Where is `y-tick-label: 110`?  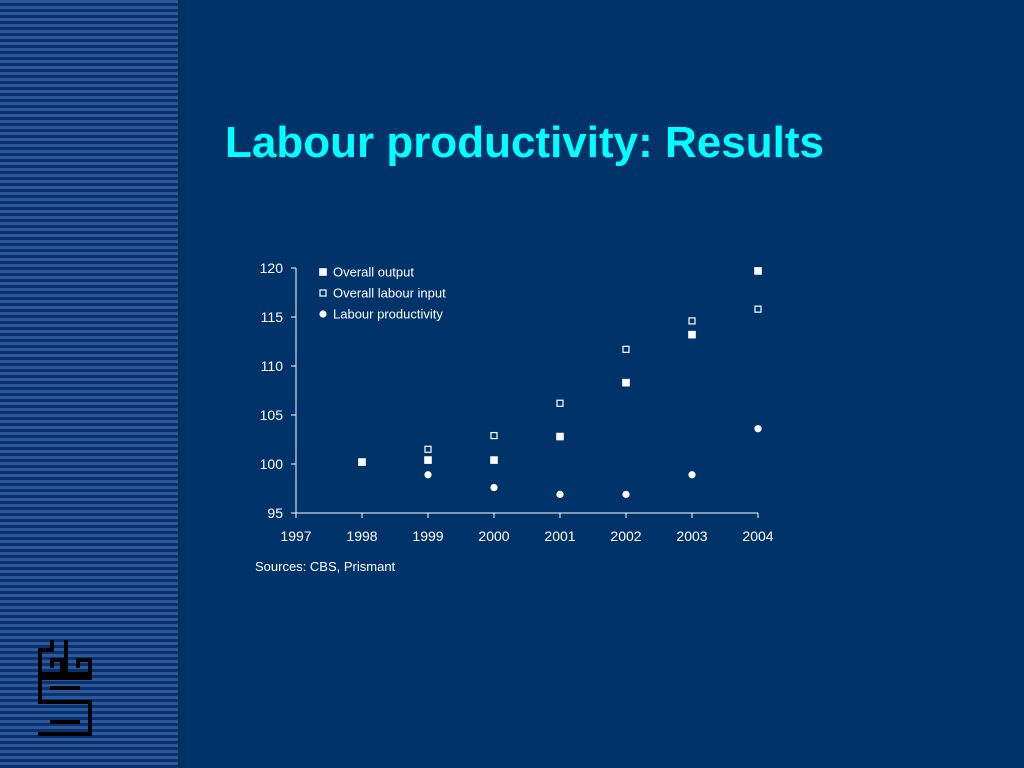
y-tick-label: 110 is located at coordinates (272, 366).